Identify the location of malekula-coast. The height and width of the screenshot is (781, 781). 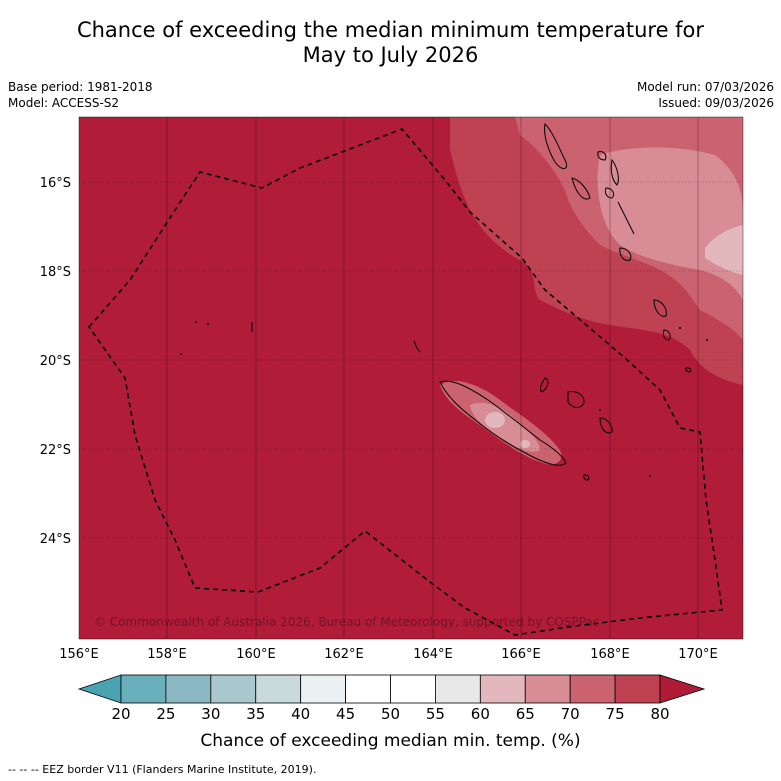
(581, 188).